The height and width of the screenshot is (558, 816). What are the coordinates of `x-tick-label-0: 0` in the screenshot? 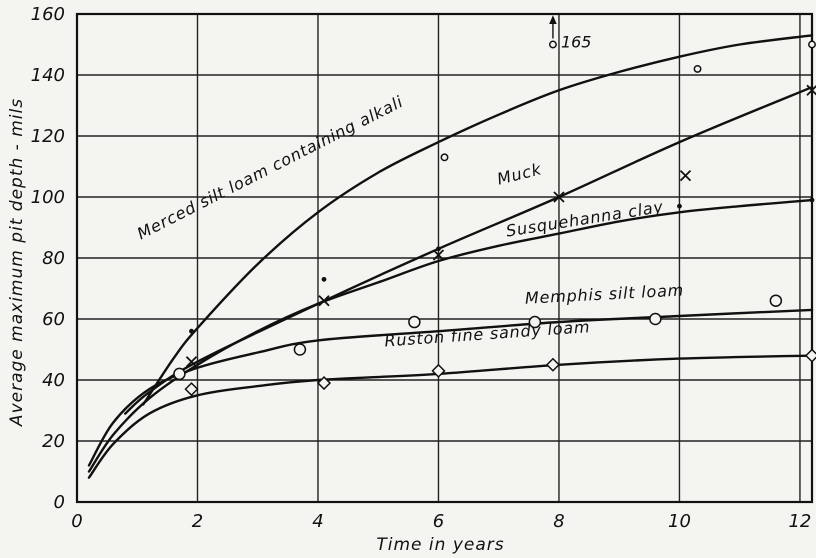 It's located at (76, 521).